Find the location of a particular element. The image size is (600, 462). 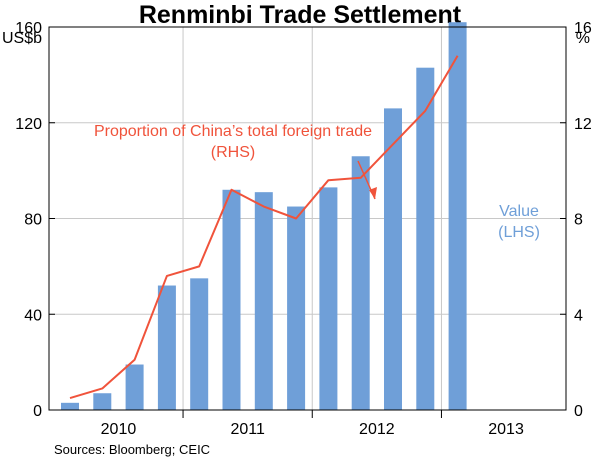

right-tick-label: 4 is located at coordinates (578, 315).